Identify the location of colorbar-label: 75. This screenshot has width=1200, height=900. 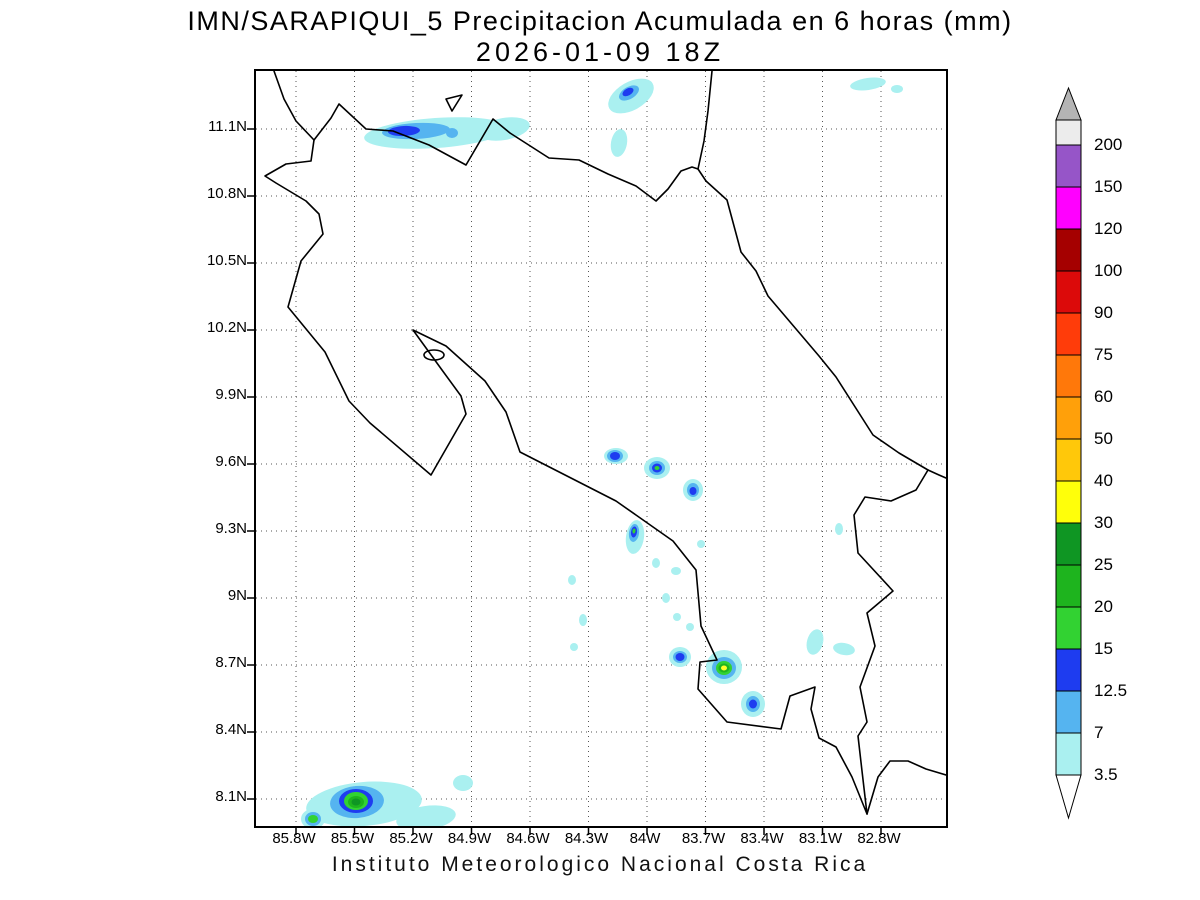
(1103, 354).